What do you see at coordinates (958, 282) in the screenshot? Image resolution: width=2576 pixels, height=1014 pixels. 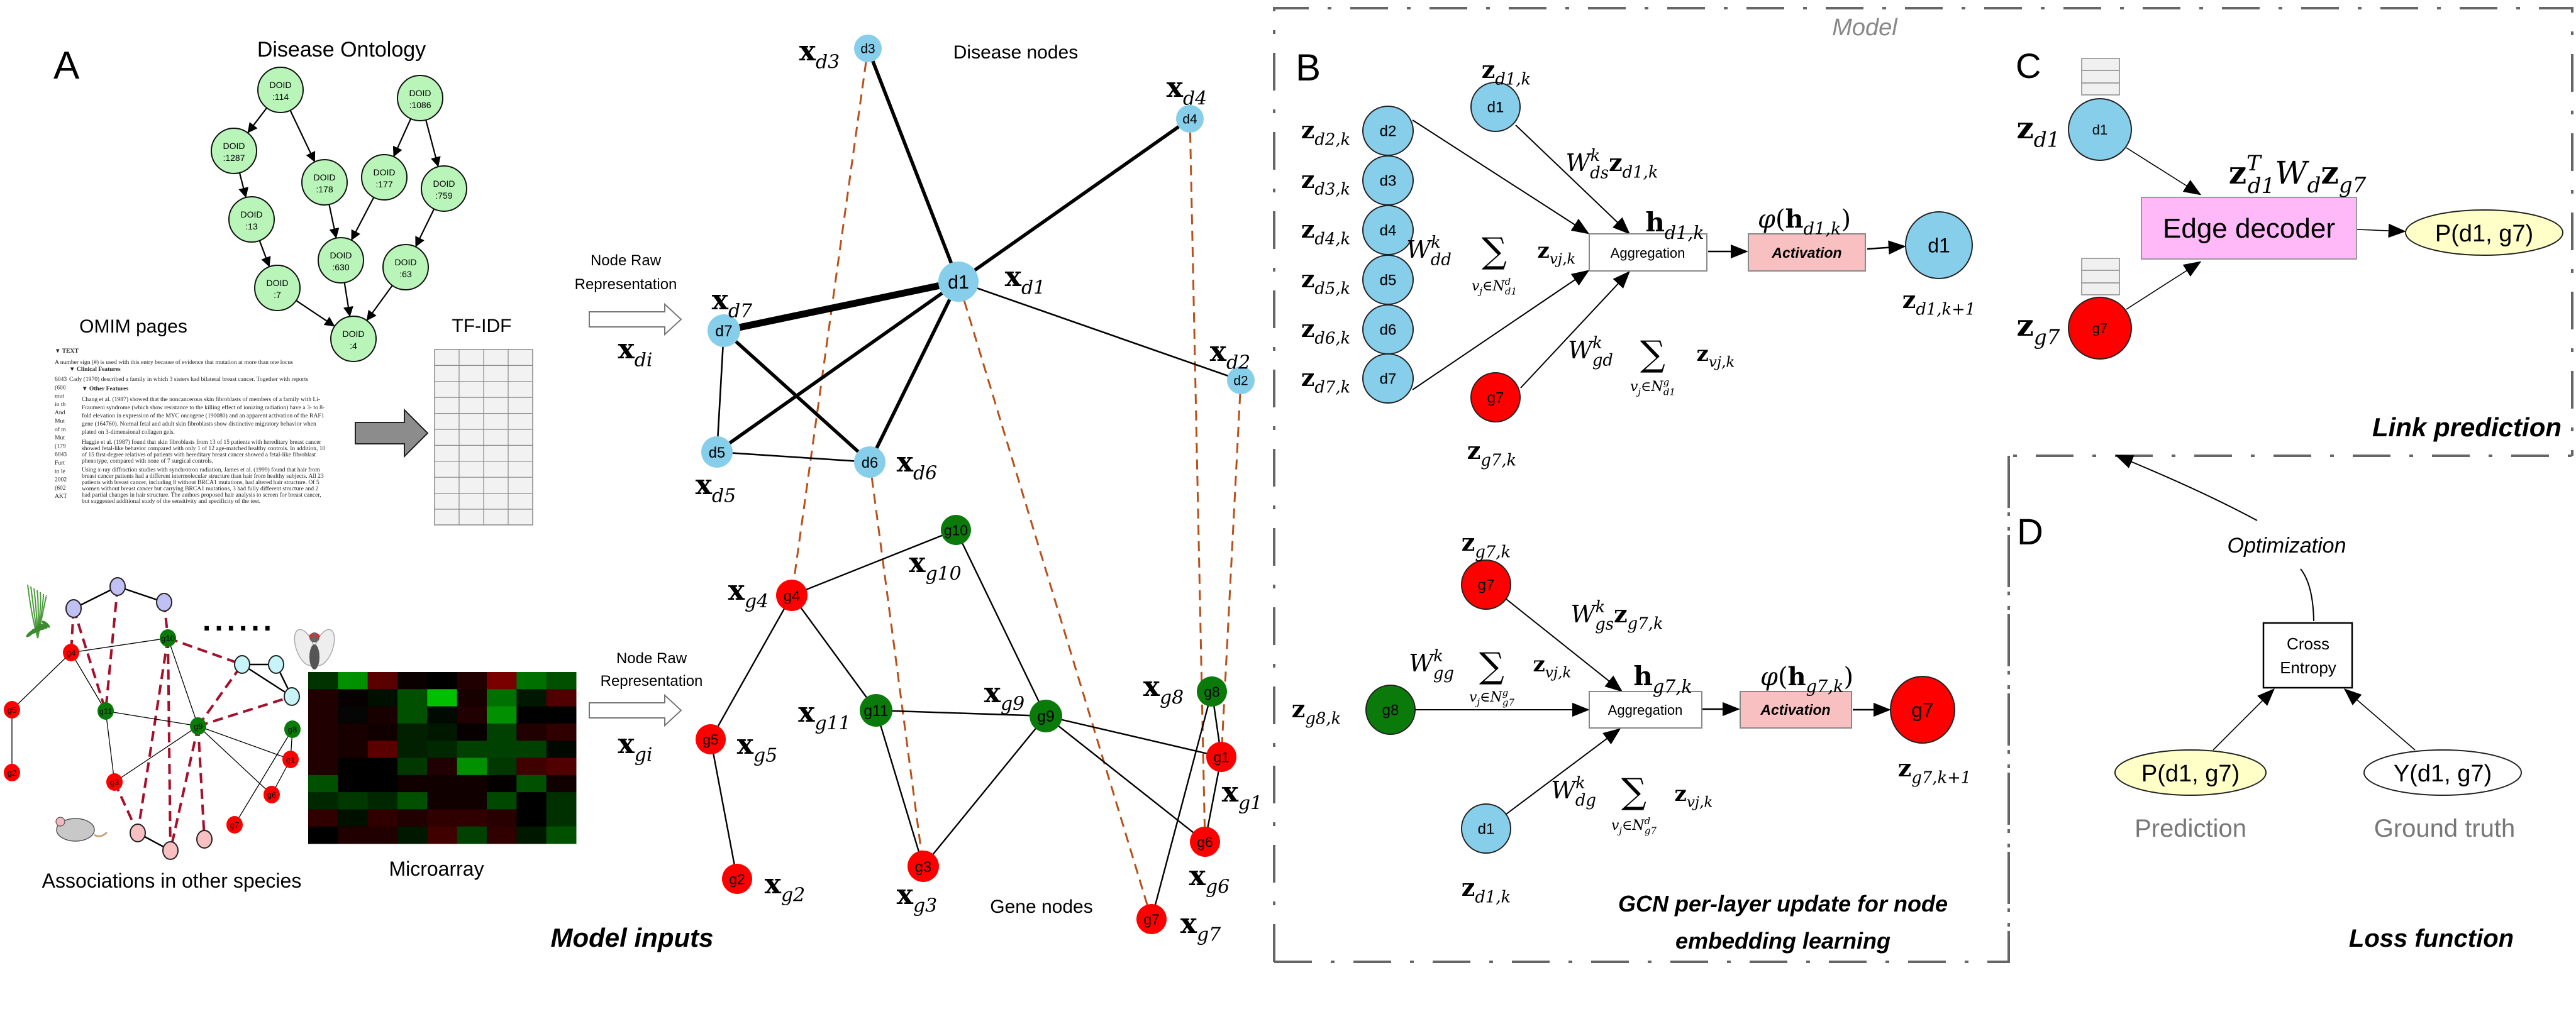 I see `graph-node-d1` at bounding box center [958, 282].